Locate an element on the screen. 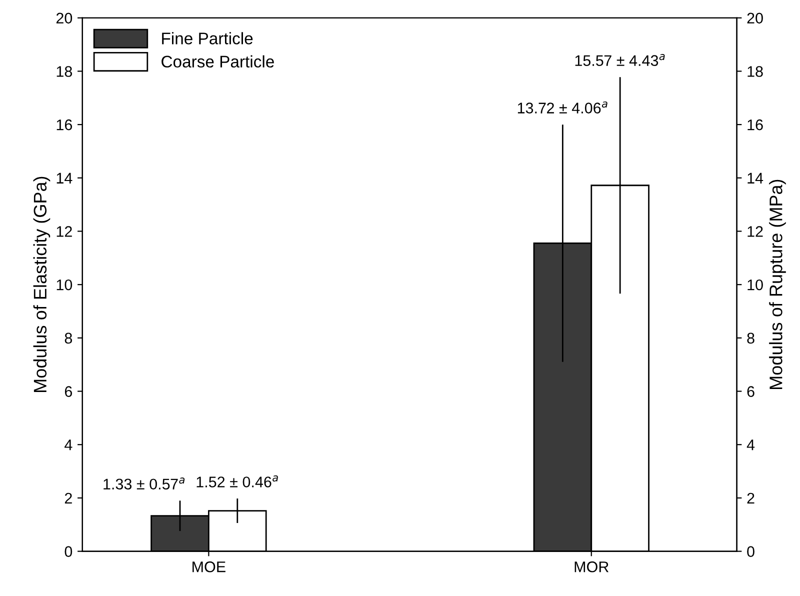  y-tick-label: 0 is located at coordinates (68, 551).